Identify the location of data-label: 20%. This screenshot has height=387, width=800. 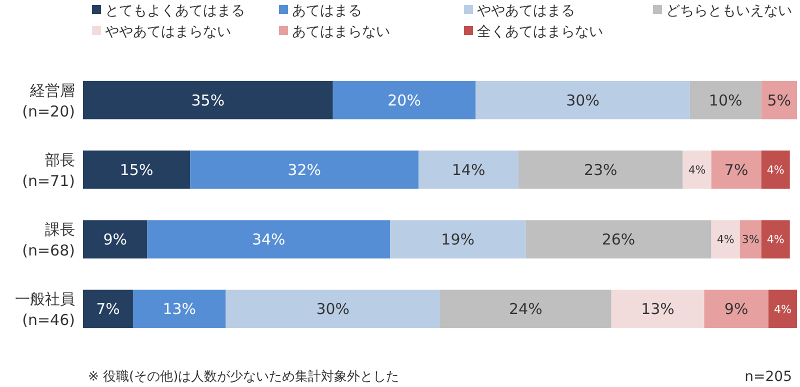
(404, 100).